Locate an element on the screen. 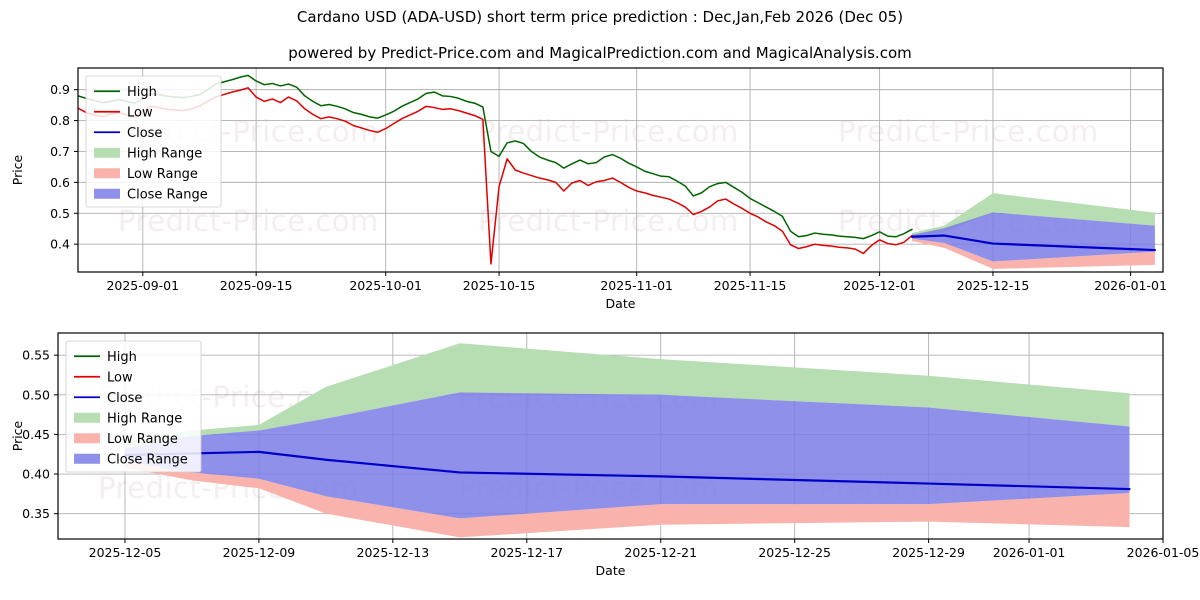 Image resolution: width=1200 pixels, height=600 pixels. x-tick-label: 2025-12-09 is located at coordinates (259, 552).